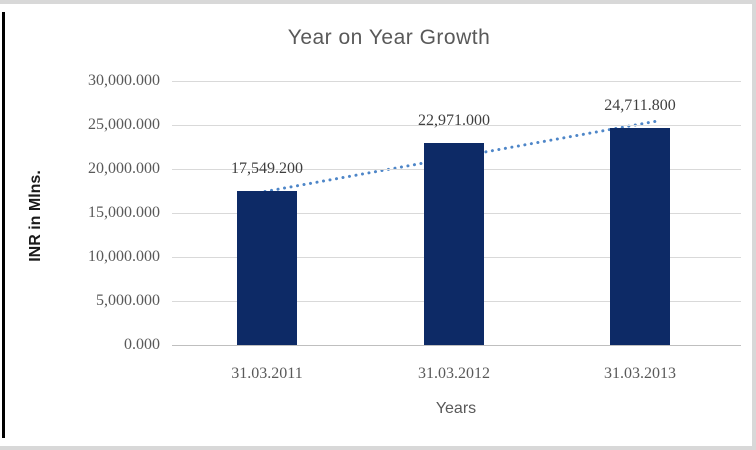 The height and width of the screenshot is (450, 756). Describe the element at coordinates (640, 373) in the screenshot. I see `x-tick-label: 31.03.2013` at that location.